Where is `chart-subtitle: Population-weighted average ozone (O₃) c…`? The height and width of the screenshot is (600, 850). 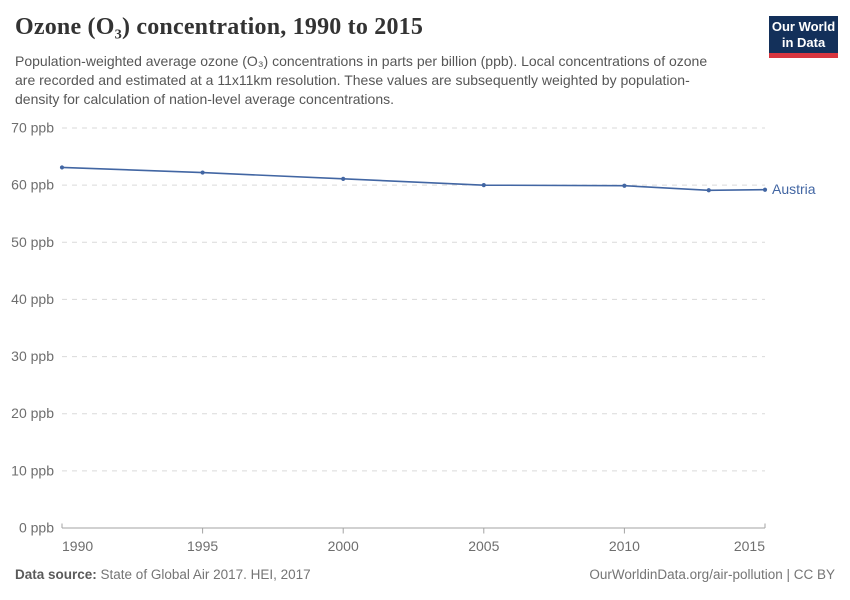
chart-subtitle: Population-weighted average ozone (O₃) c… is located at coordinates (361, 80).